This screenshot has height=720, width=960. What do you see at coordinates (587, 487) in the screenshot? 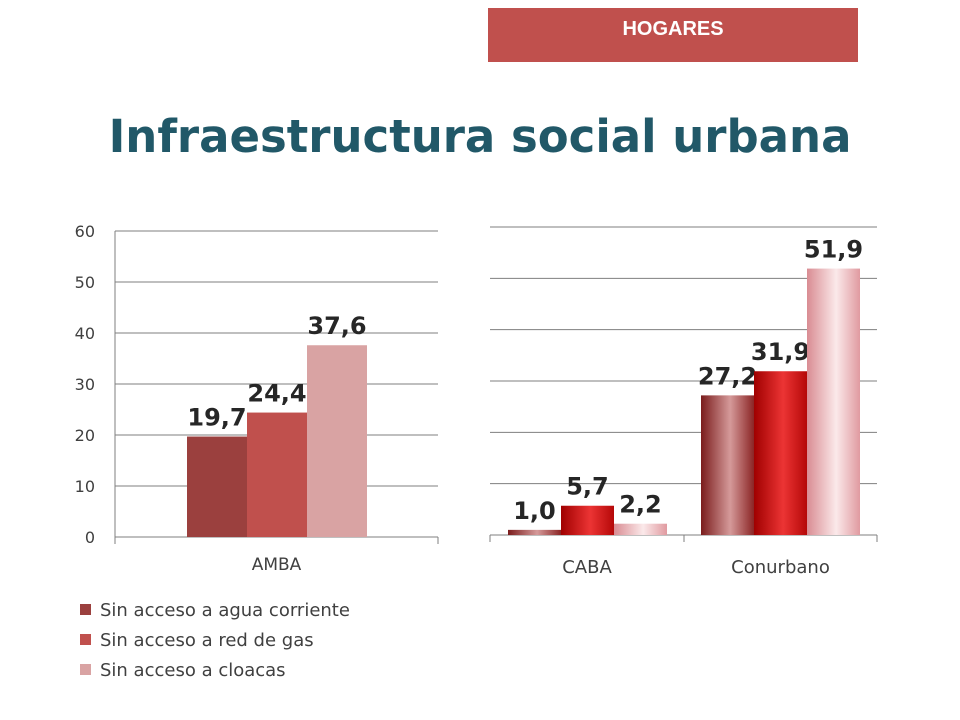
I see `data-label: 5,7` at bounding box center [587, 487].